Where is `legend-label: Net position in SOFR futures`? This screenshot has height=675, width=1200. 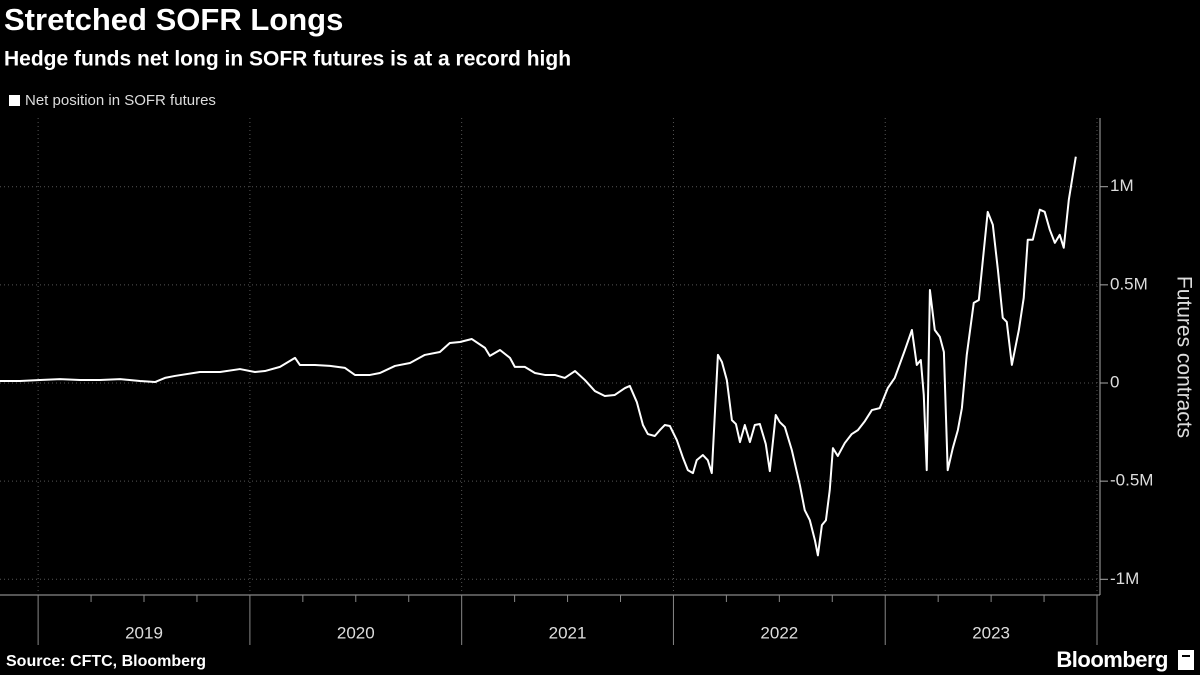
legend-label: Net position in SOFR futures is located at coordinates (120, 100).